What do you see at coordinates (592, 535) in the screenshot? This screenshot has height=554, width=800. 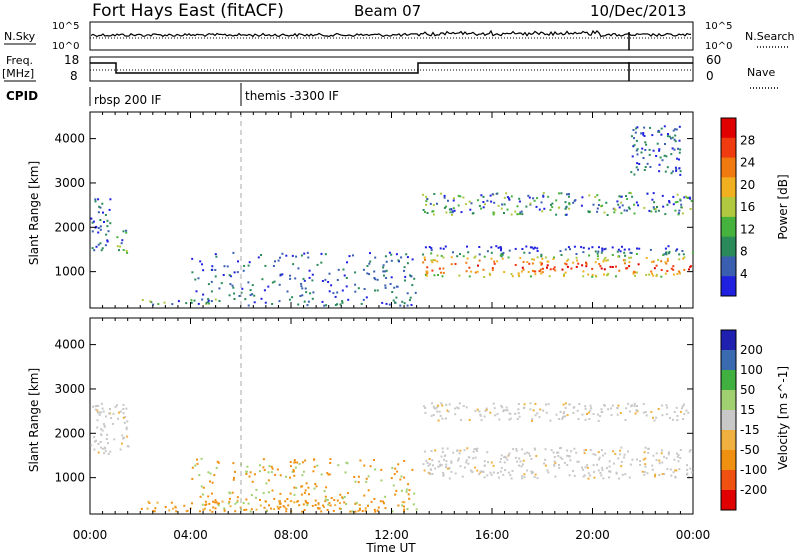 I see `x-tick-label: 20:00` at bounding box center [592, 535].